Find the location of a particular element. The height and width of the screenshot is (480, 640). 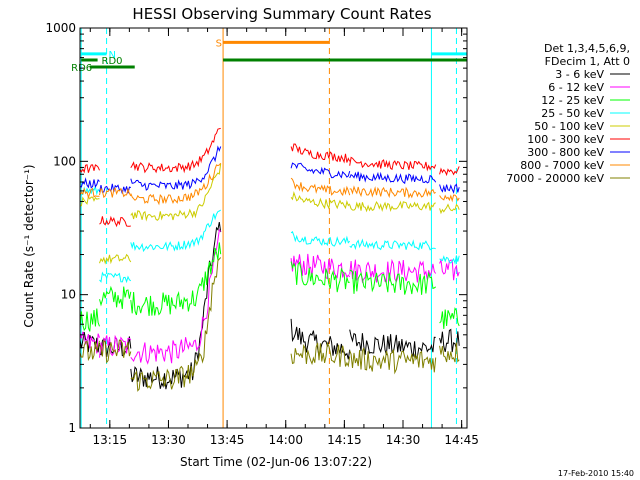

legend-label: 50 - 100 keV is located at coordinates (569, 126).